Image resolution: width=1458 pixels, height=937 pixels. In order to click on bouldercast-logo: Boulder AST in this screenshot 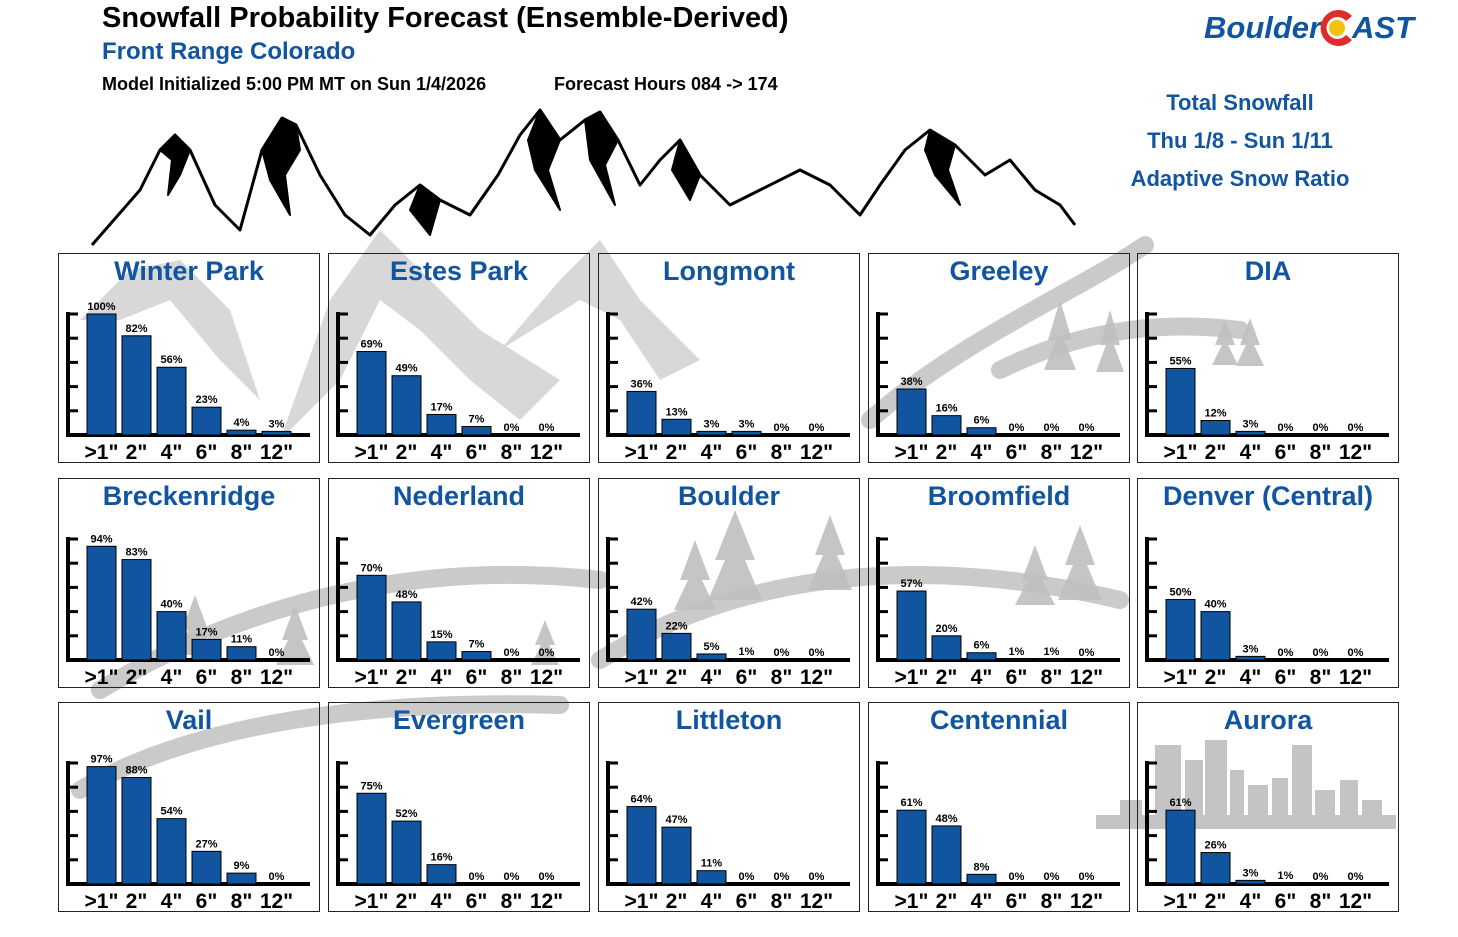, I will do `click(1314, 29)`.